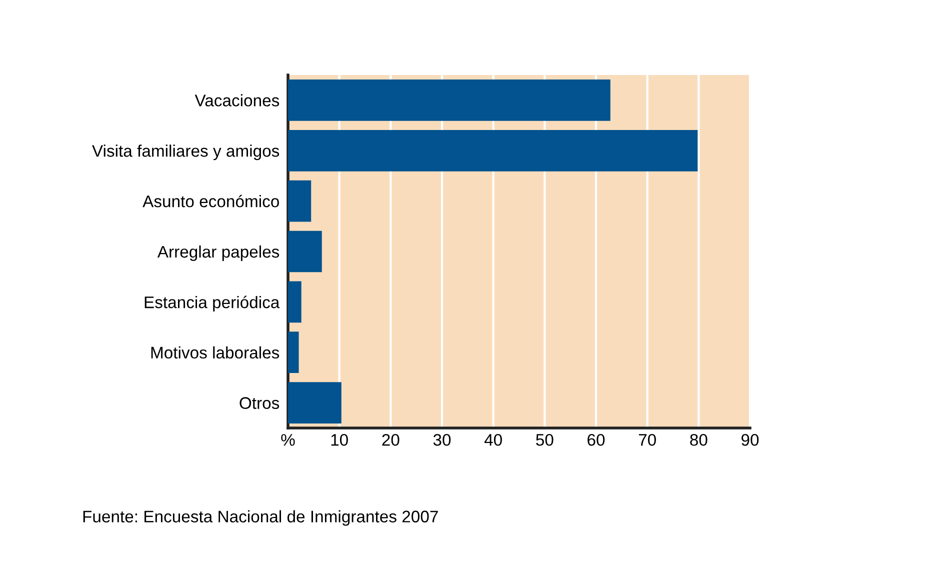 The width and height of the screenshot is (926, 562). I want to click on x-tick-label: 80, so click(699, 440).